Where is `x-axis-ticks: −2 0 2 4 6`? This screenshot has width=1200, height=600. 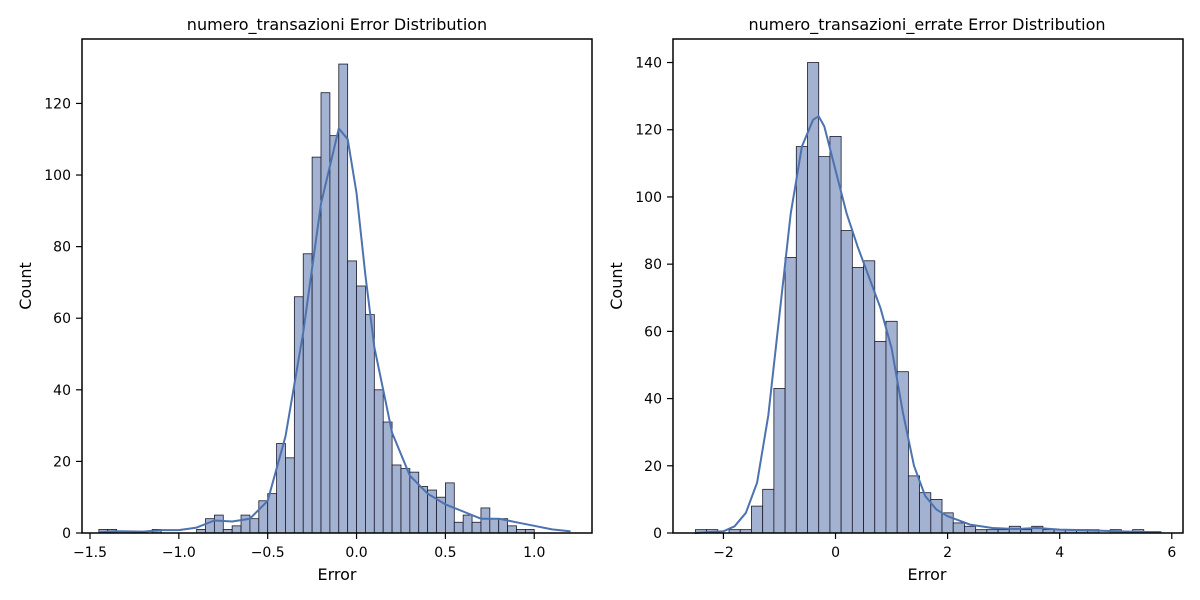 x-axis-ticks: −2 0 2 4 6 is located at coordinates (944, 547).